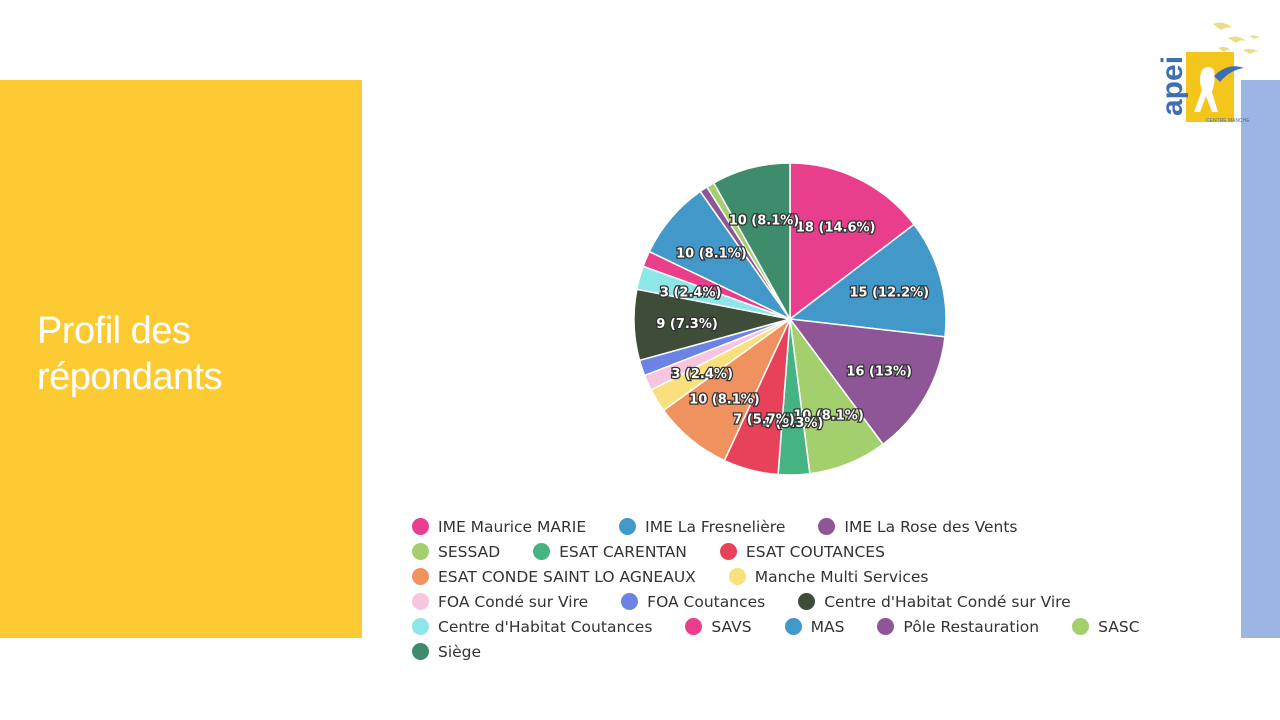 The height and width of the screenshot is (720, 1280). What do you see at coordinates (1173, 86) in the screenshot?
I see `logo-wordmark: apei` at bounding box center [1173, 86].